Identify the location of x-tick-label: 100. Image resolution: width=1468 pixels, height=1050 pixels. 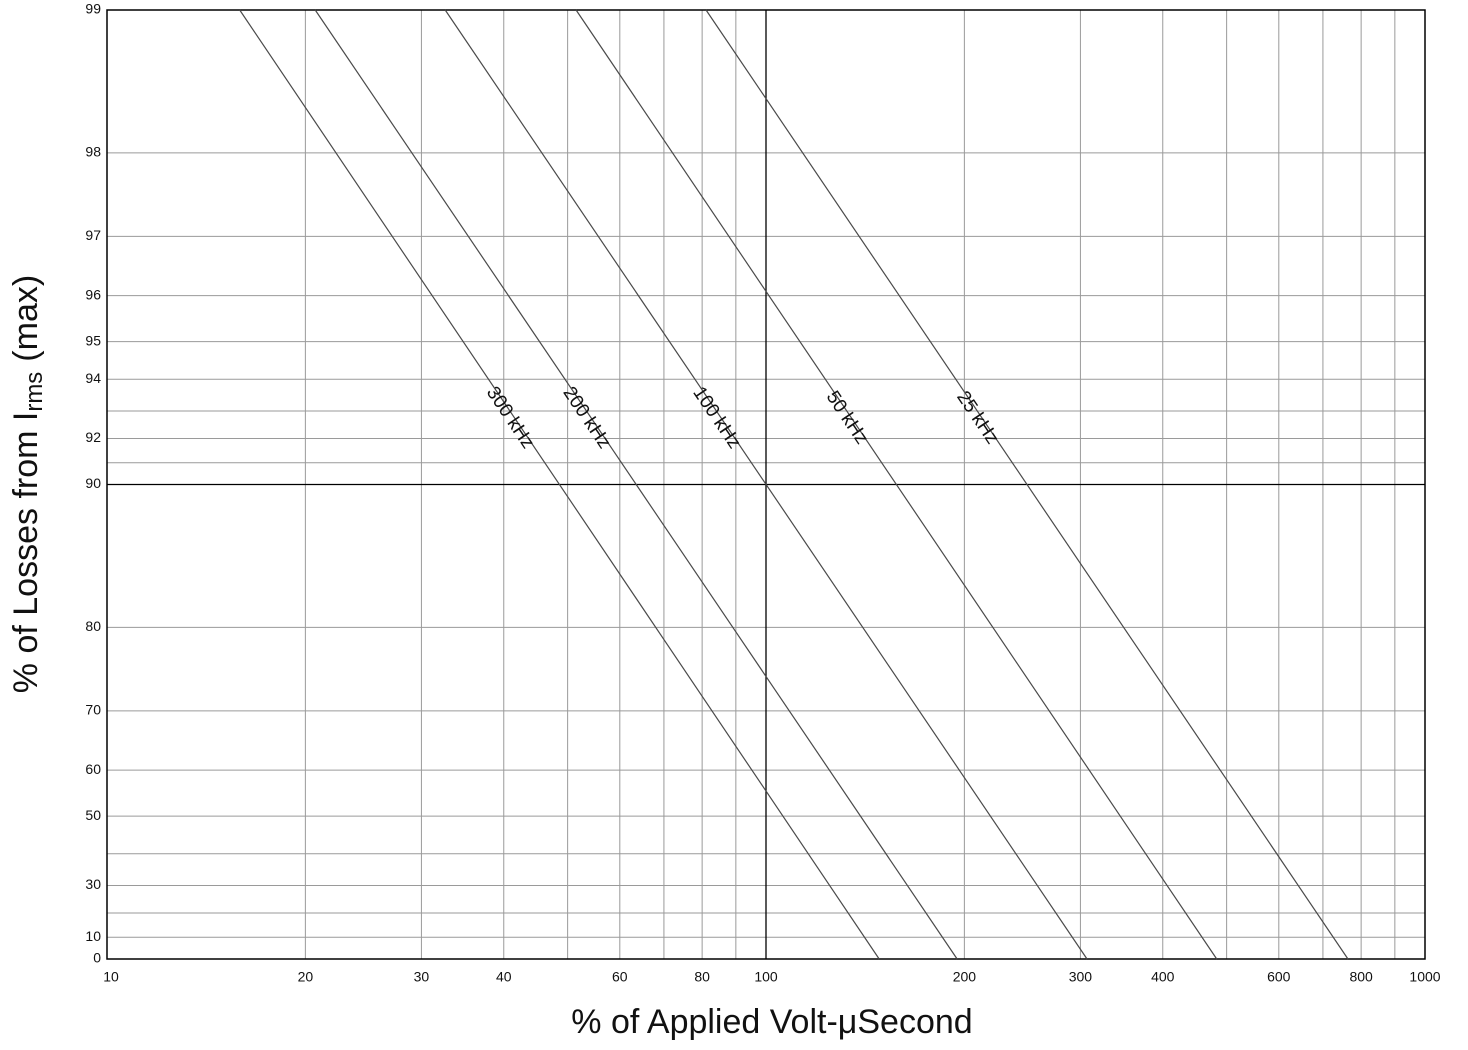
(766, 977).